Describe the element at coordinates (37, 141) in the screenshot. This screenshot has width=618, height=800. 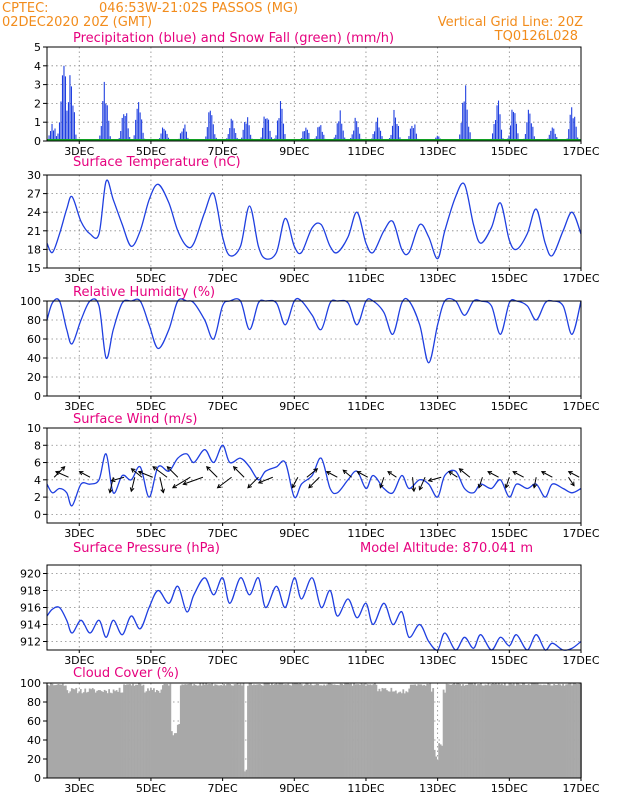
I see `y-tick-label: 0` at that location.